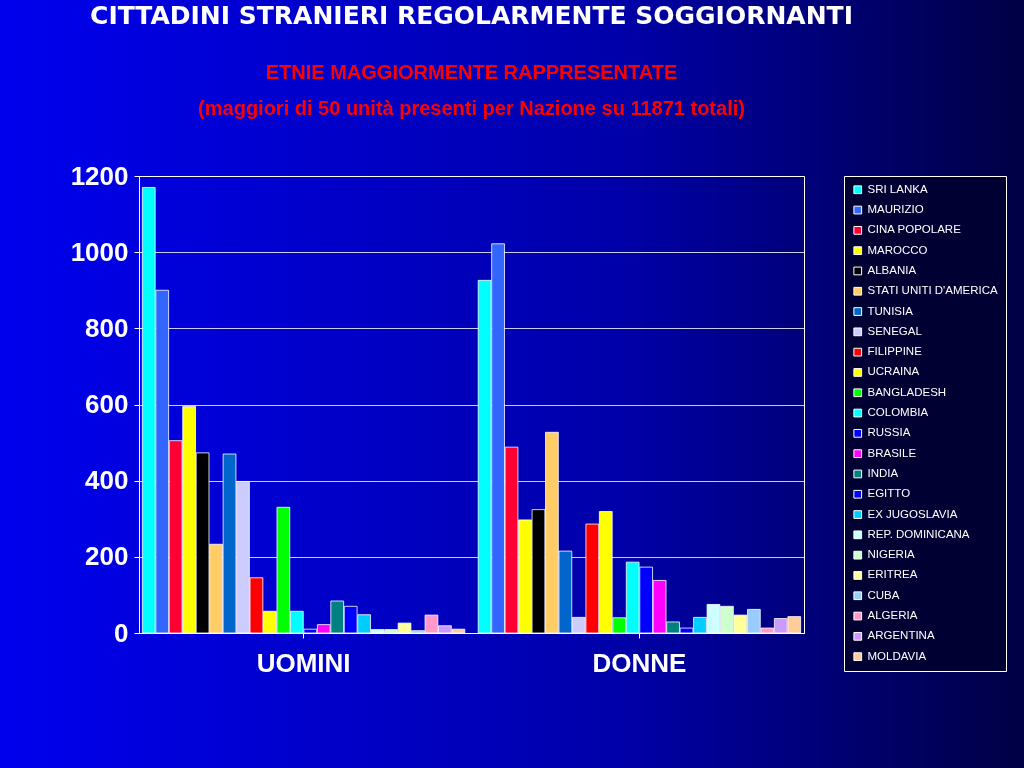 This screenshot has width=1024, height=768. Describe the element at coordinates (883, 472) in the screenshot. I see `legend-label: INDIA` at that location.